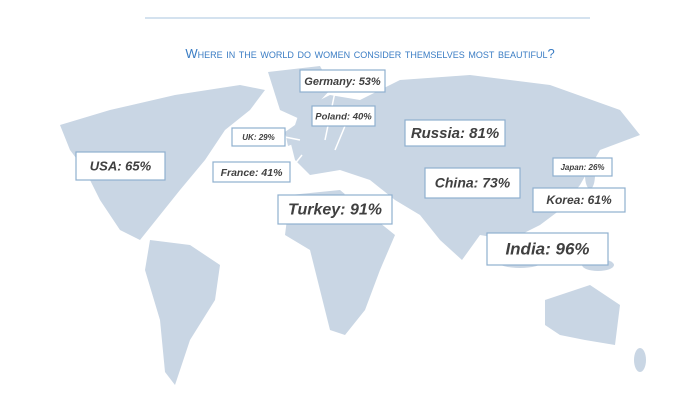  I want to click on country-label: UK: 29%, so click(258, 137).